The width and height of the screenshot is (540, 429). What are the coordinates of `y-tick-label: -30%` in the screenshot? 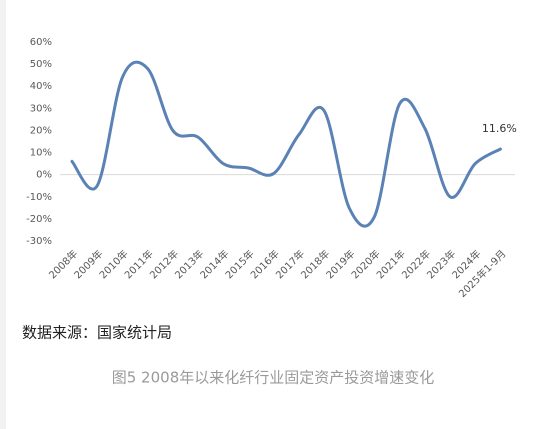 It's located at (39, 241).